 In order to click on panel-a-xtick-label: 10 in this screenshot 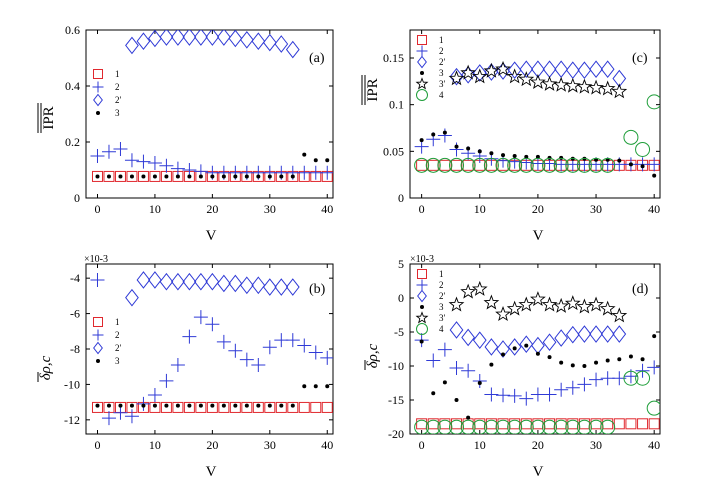, I will do `click(155, 209)`.